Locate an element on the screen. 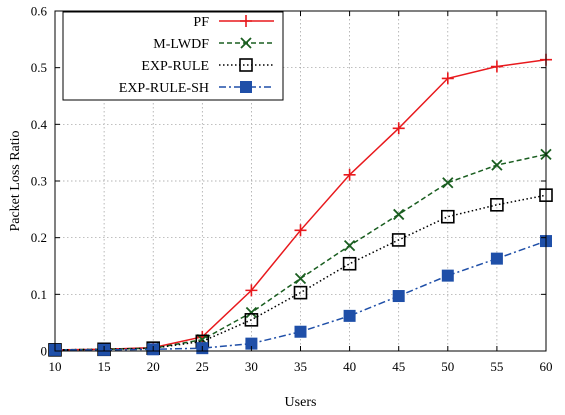 The width and height of the screenshot is (565, 415). legend-marker-exp-rule is located at coordinates (246, 65).